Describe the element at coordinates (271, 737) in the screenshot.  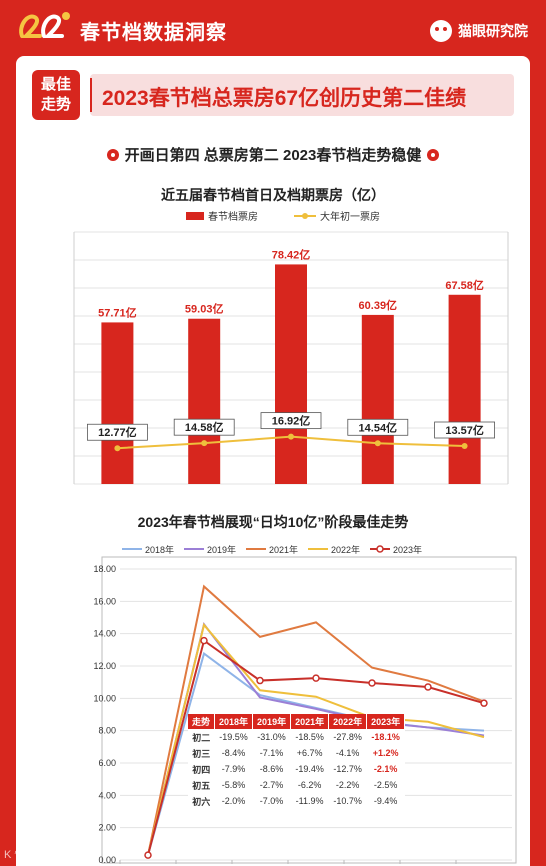
I see `table-cell: -31.0%` at that location.